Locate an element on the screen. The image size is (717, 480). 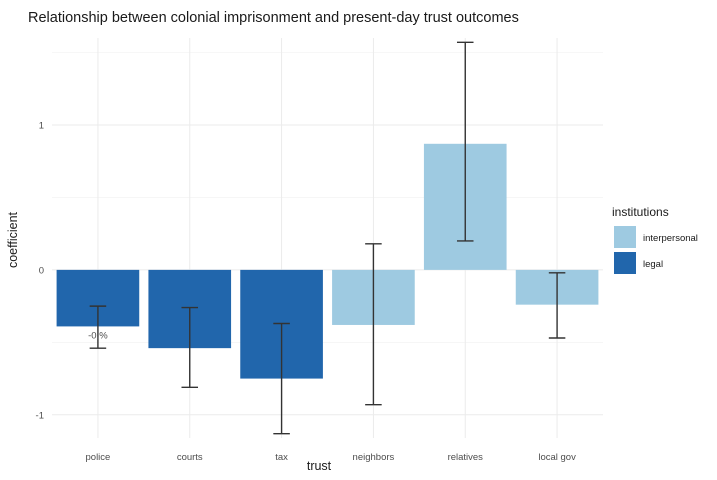
y-tick-label: 1 is located at coordinates (41, 125).